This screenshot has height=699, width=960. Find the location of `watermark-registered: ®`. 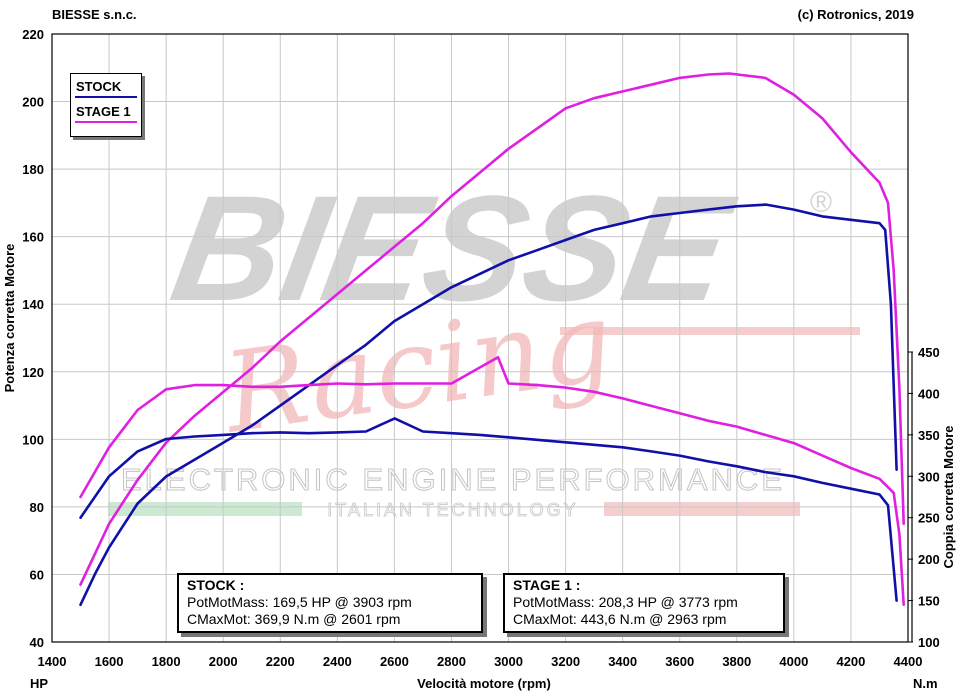

watermark-registered: ® is located at coordinates (821, 202).